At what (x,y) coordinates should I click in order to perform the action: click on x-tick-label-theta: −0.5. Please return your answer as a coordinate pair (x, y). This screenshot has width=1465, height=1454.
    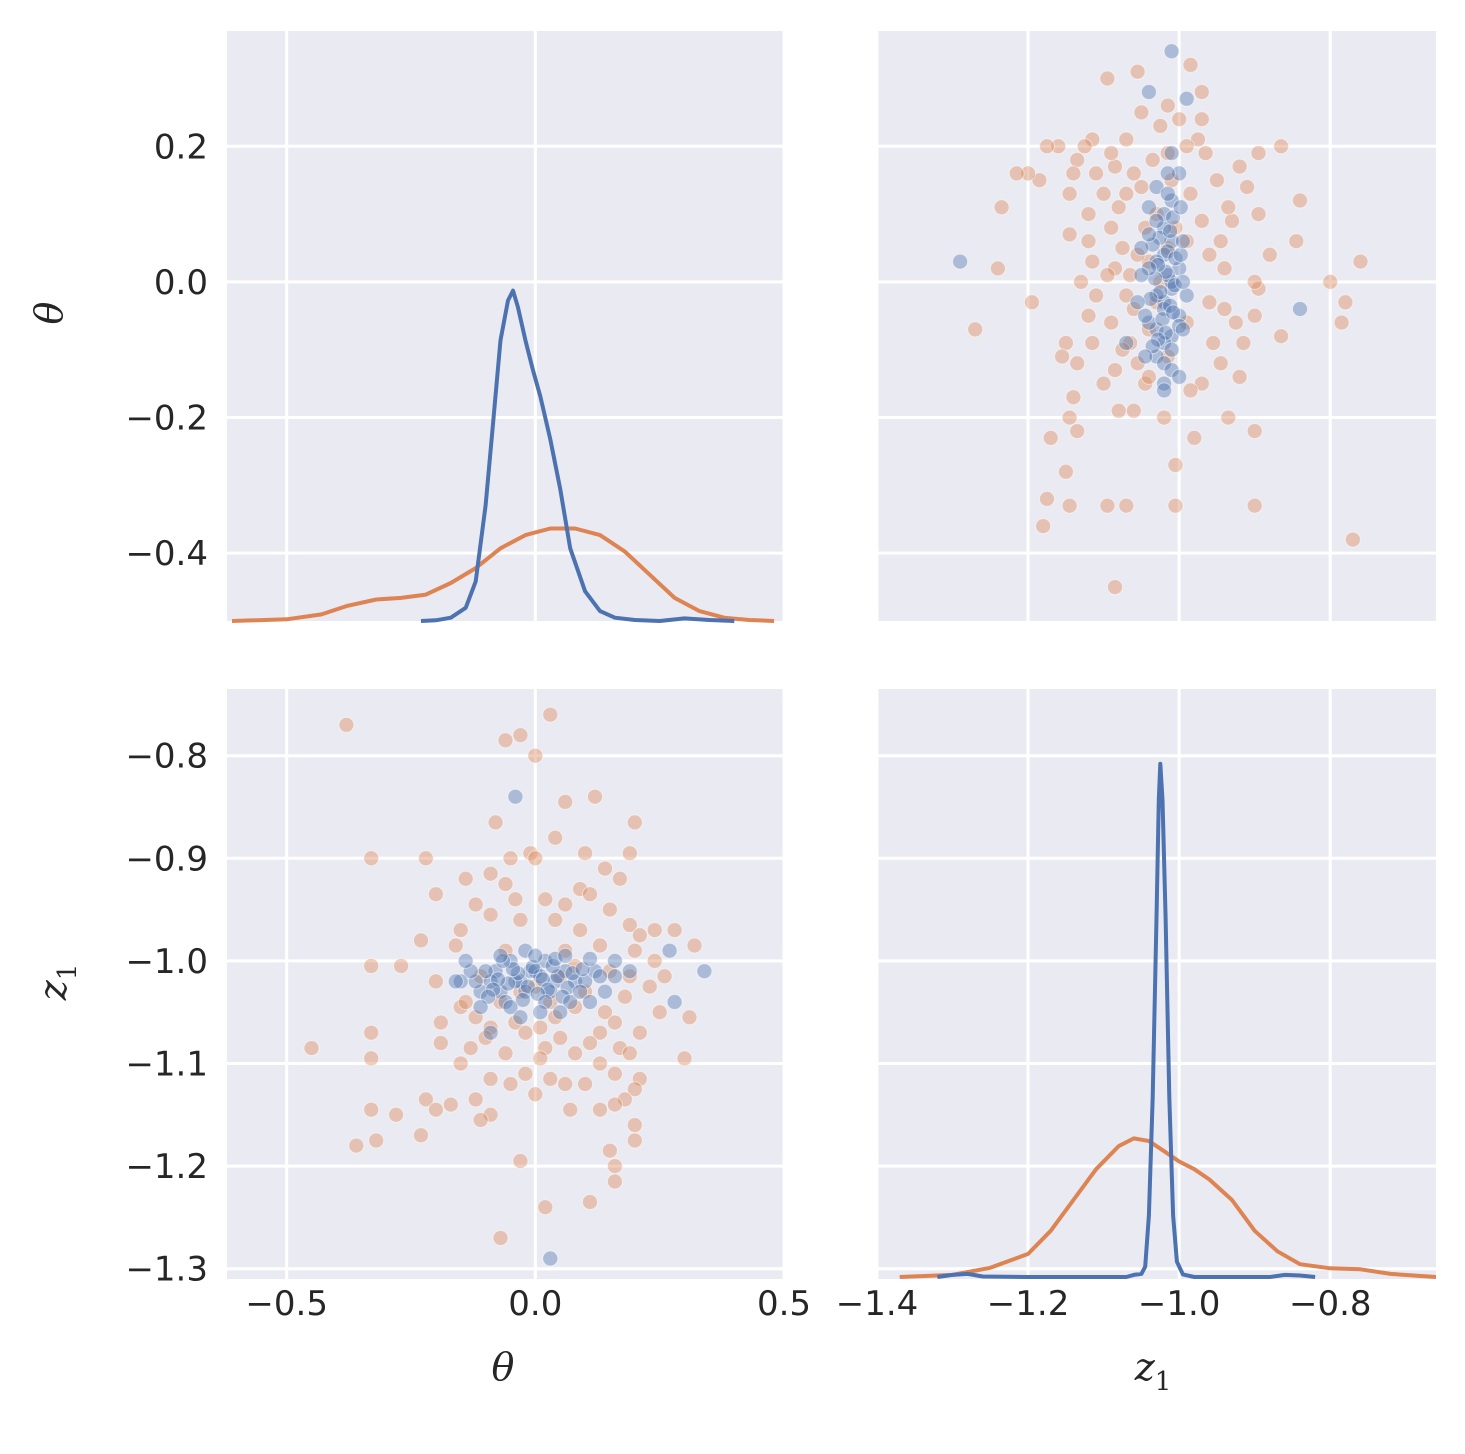
    Looking at the image, I should click on (286, 1304).